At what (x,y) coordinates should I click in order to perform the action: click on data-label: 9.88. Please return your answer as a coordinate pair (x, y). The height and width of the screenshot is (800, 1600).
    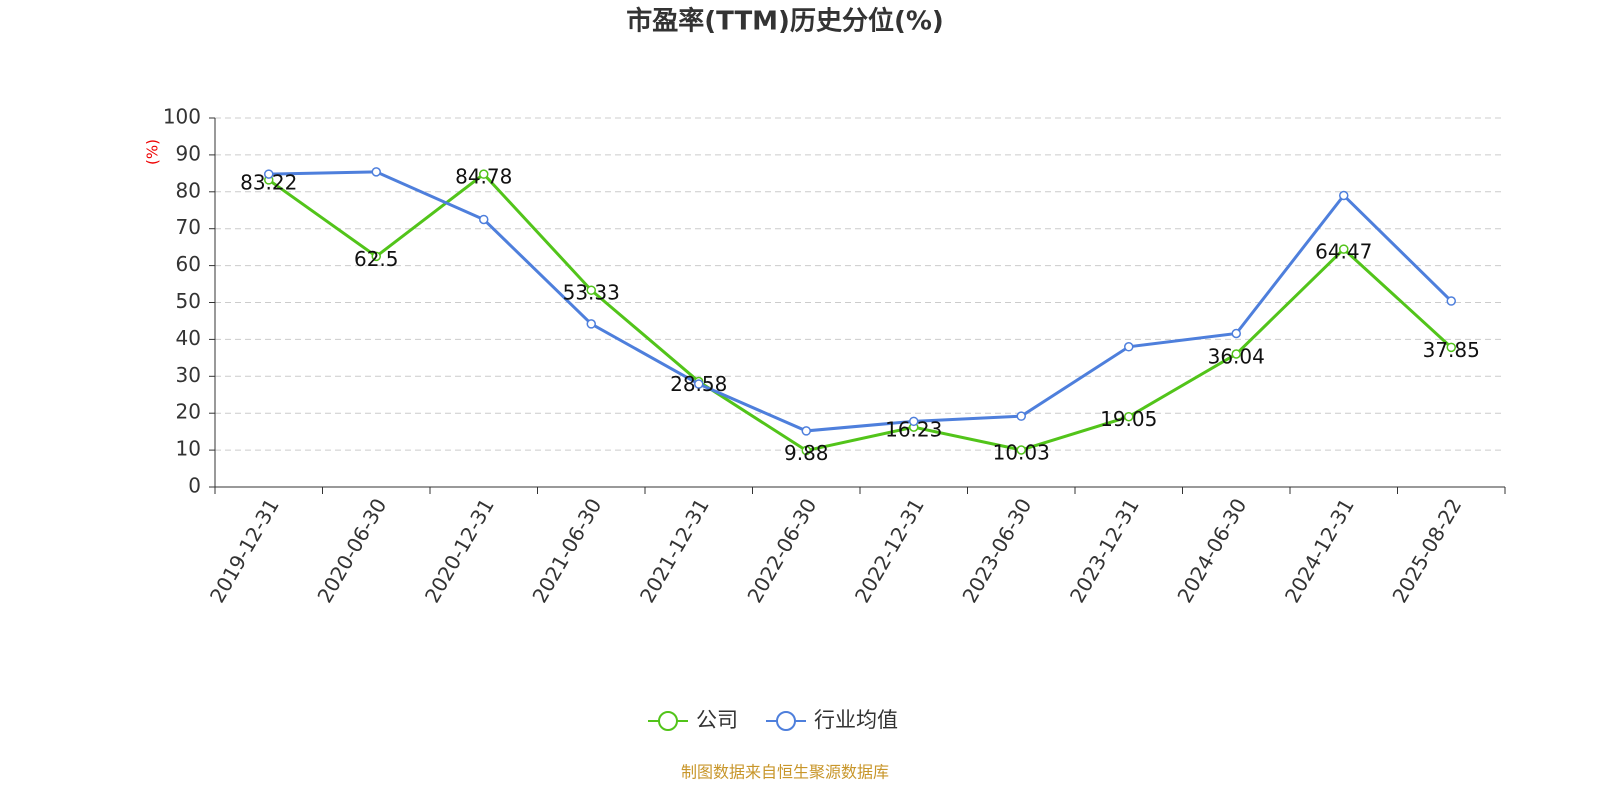
    Looking at the image, I should click on (806, 453).